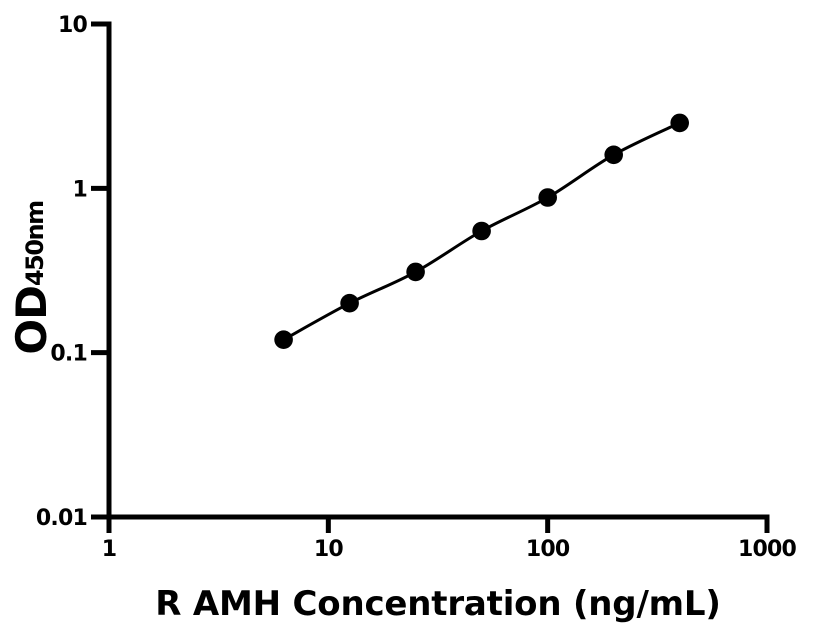 Image resolution: width=816 pixels, height=640 pixels. Describe the element at coordinates (438, 525) in the screenshot. I see `x-axis-ticks` at that location.